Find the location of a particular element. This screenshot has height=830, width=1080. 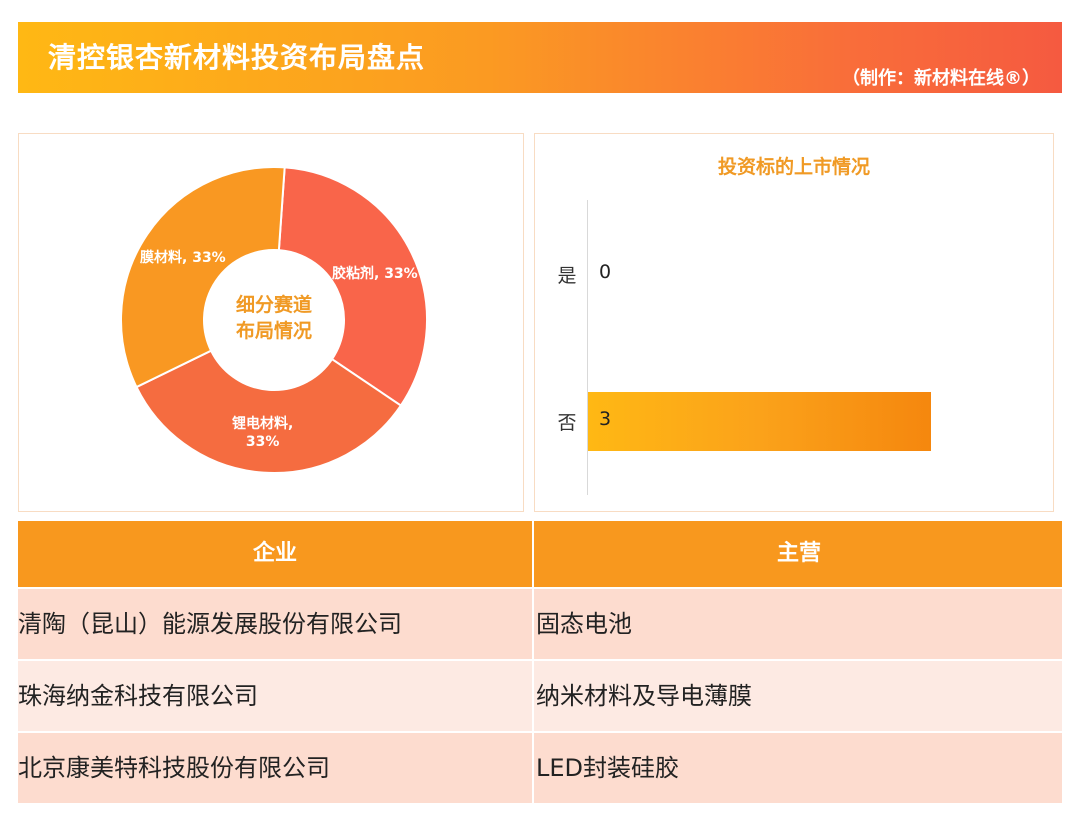

table-row: 清陶（昆山）能源发展股份有限公司 固态电池 is located at coordinates (540, 623).